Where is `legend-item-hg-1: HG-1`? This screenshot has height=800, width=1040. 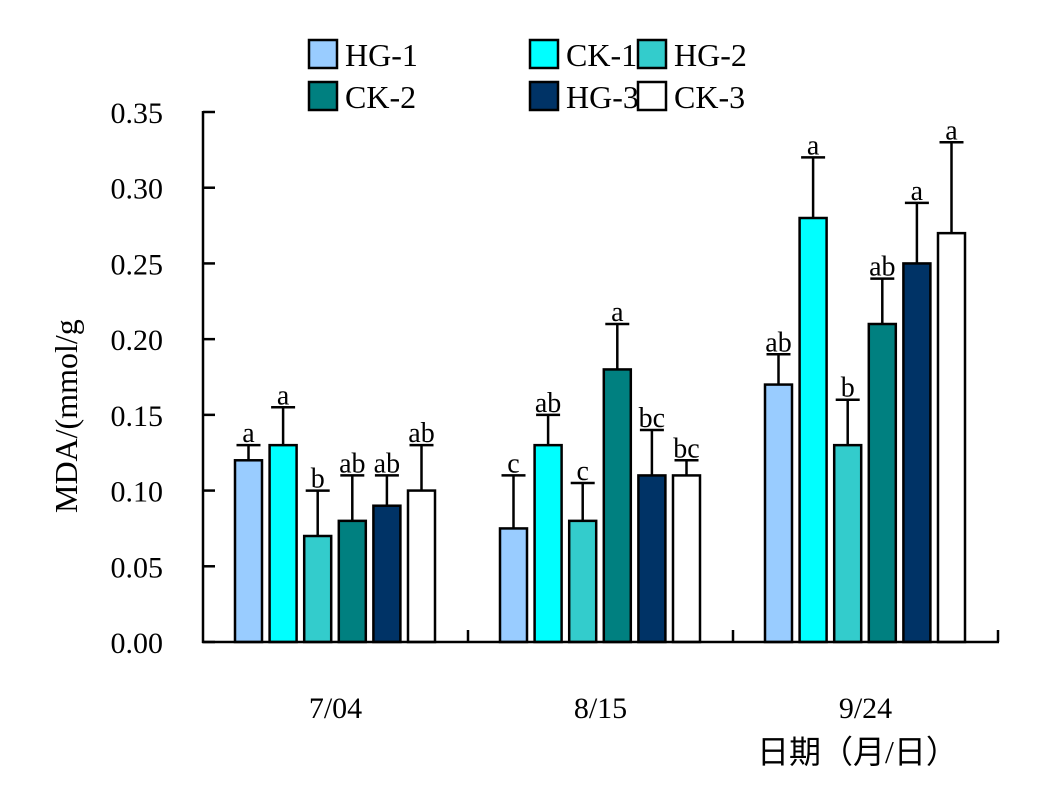 legend-item-hg-1: HG-1 is located at coordinates (362, 55).